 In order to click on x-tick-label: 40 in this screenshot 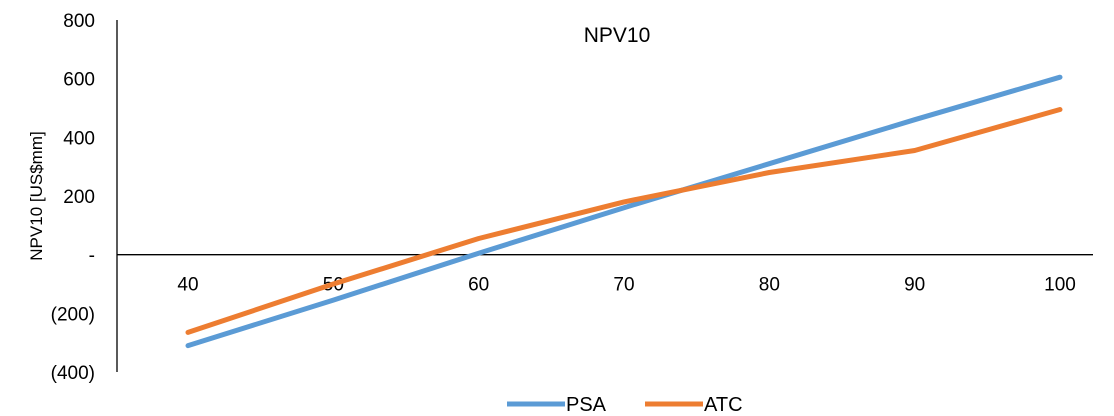, I will do `click(187, 285)`.